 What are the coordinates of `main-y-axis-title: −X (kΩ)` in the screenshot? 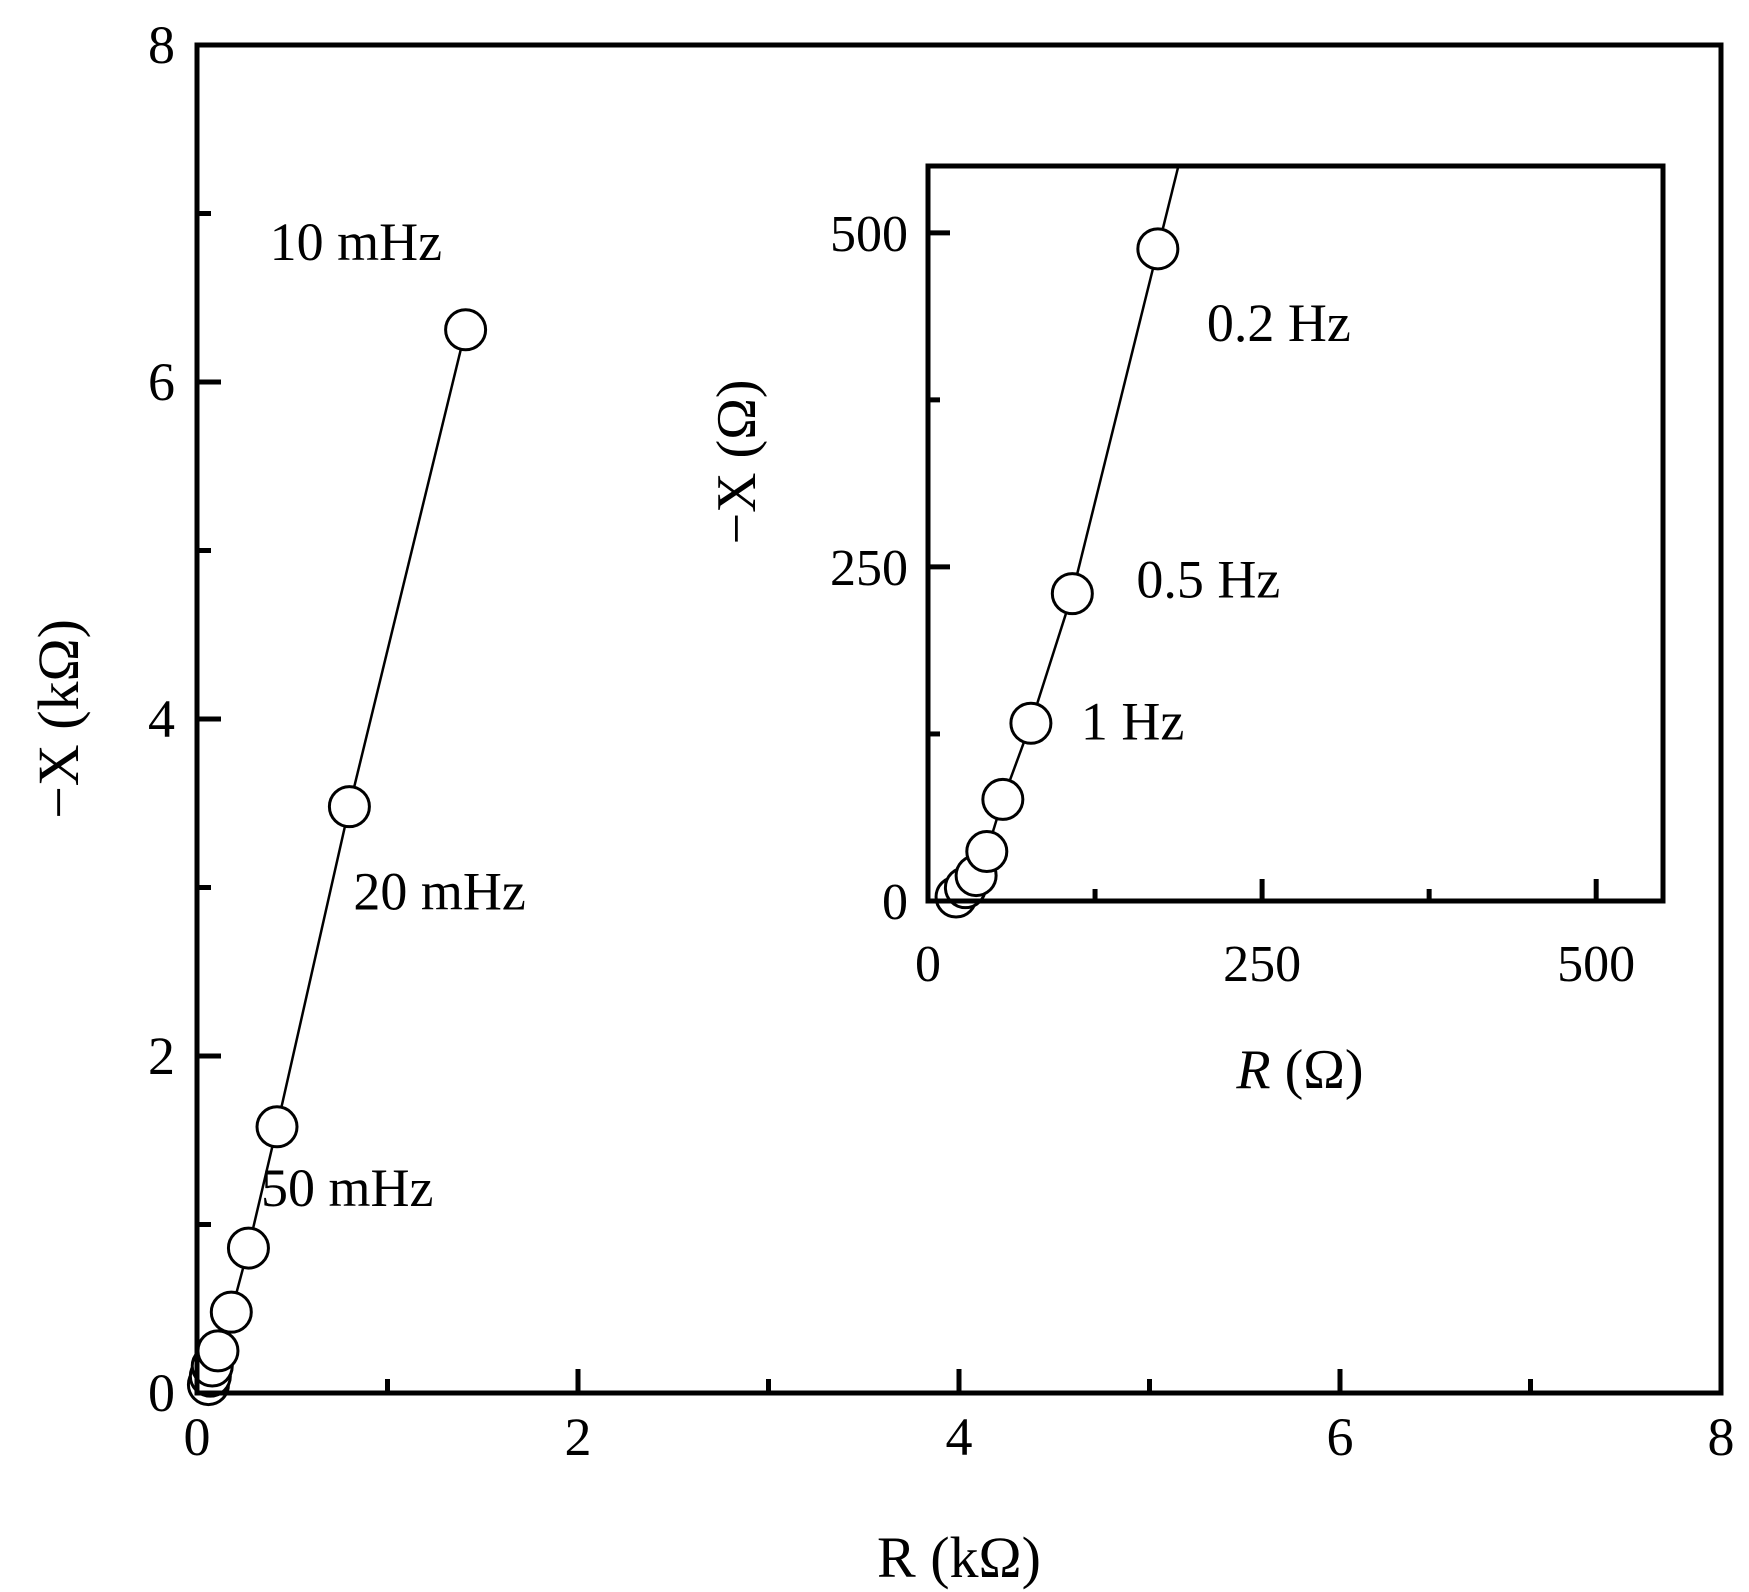 It's located at (58, 719).